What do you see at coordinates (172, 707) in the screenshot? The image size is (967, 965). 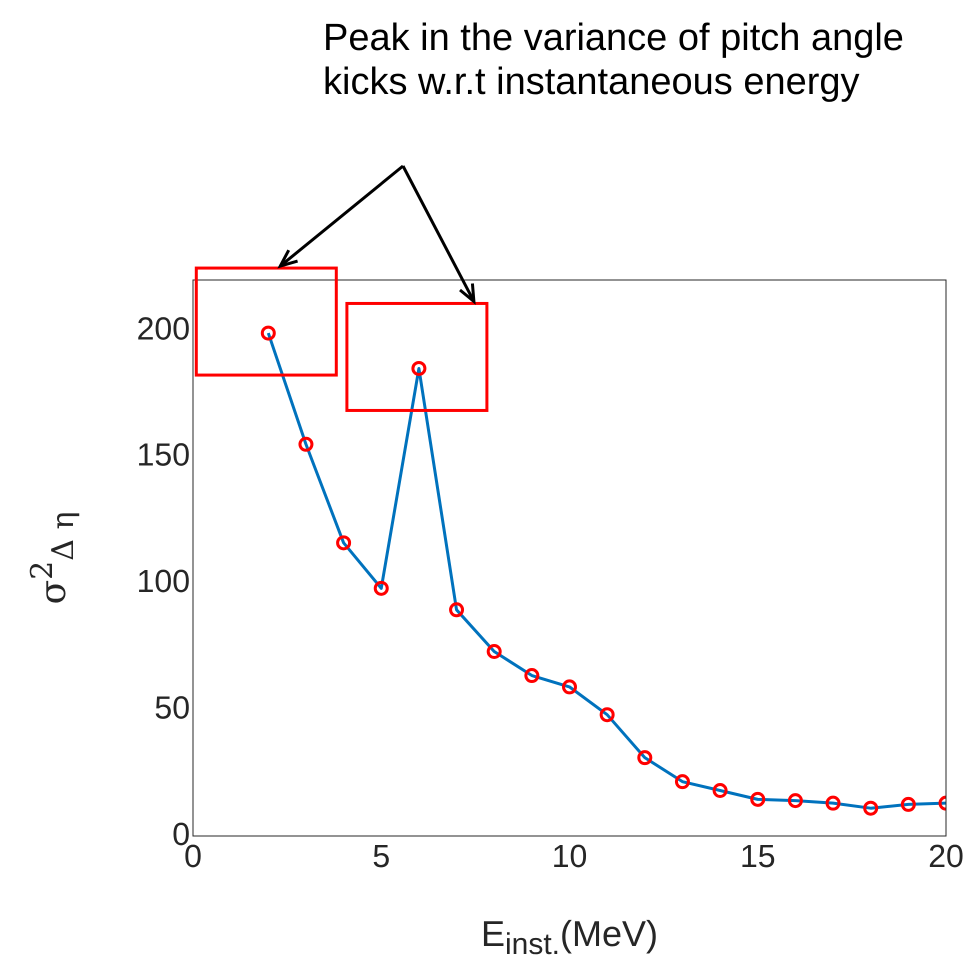 I see `y-tick-label: 50` at bounding box center [172, 707].